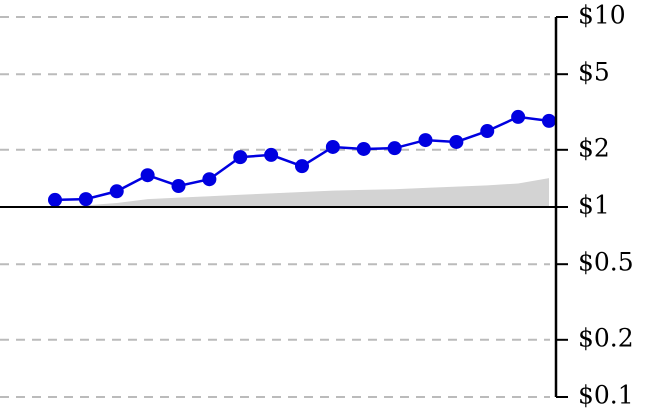  Describe the element at coordinates (606, 262) in the screenshot. I see `y-tick-label: $0.5` at that location.